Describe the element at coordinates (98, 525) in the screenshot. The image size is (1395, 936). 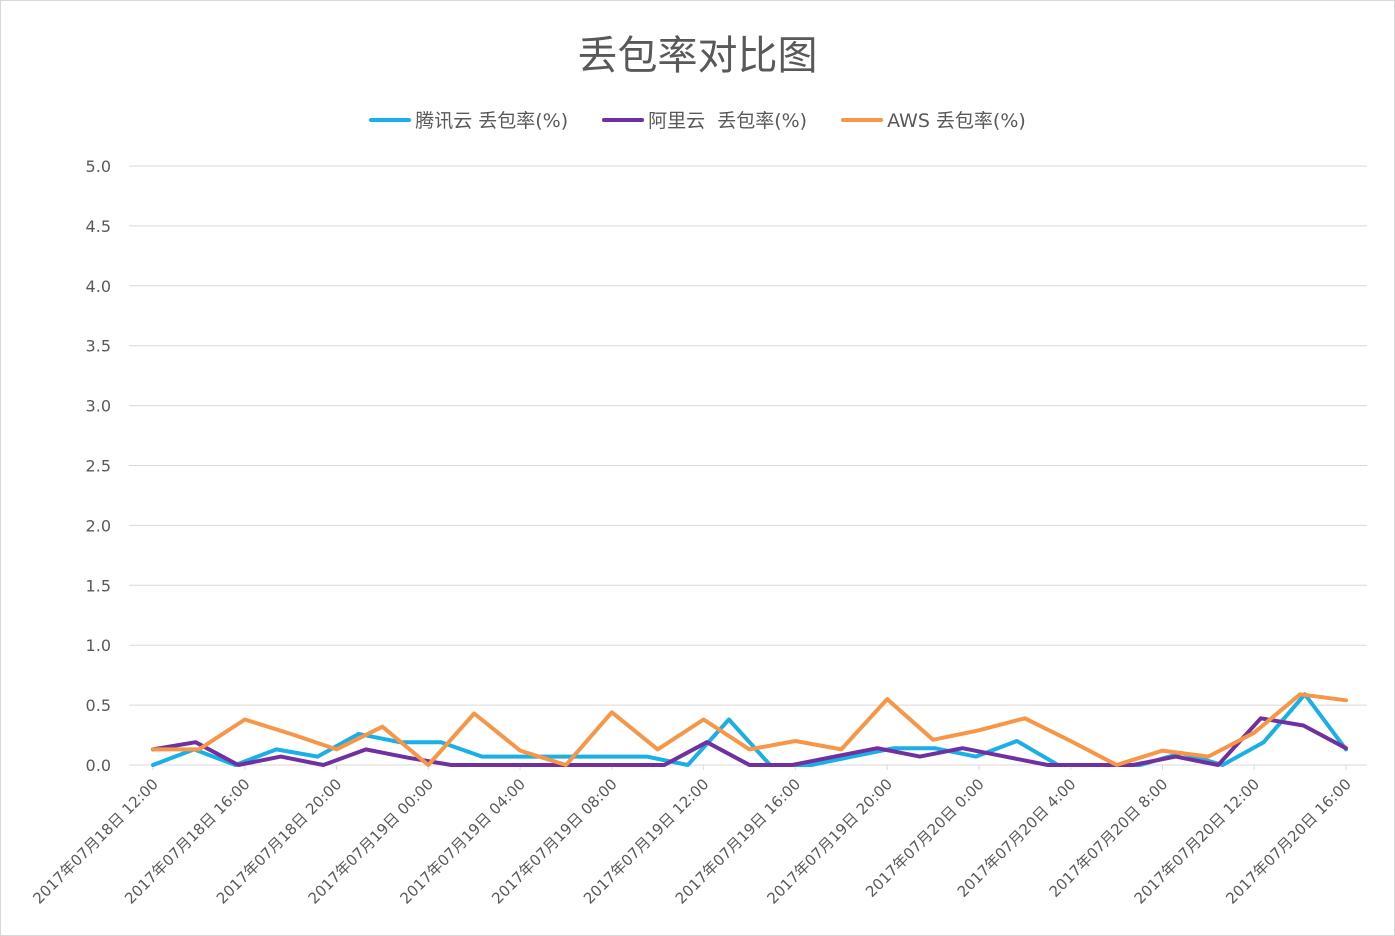
I see `y-tick-label: 2.0` at that location.